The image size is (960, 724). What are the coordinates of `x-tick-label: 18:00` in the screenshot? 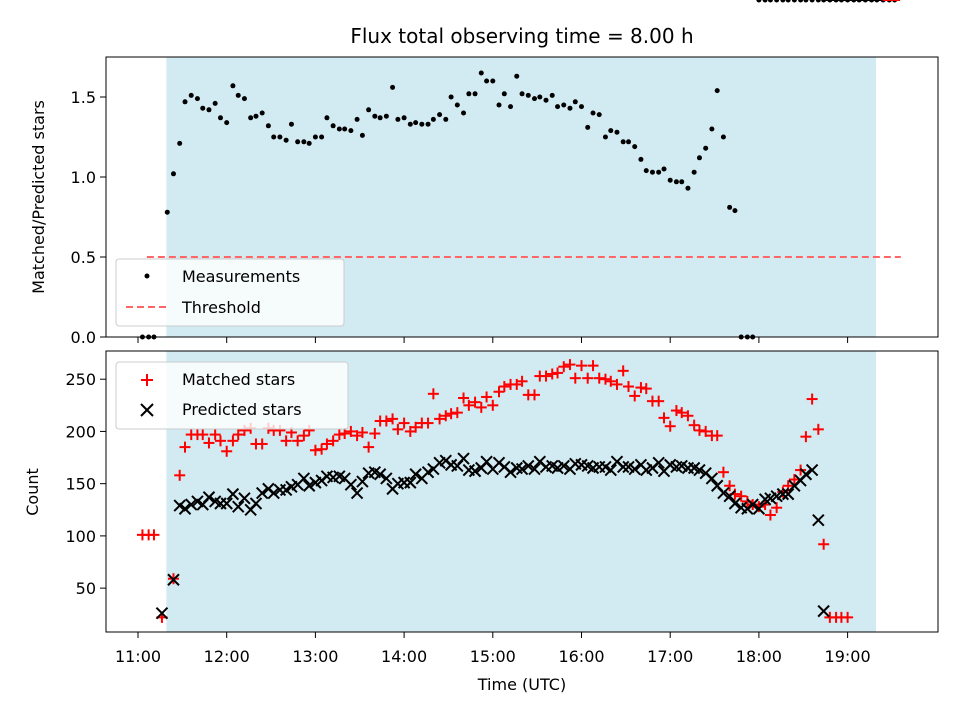 It's located at (759, 656).